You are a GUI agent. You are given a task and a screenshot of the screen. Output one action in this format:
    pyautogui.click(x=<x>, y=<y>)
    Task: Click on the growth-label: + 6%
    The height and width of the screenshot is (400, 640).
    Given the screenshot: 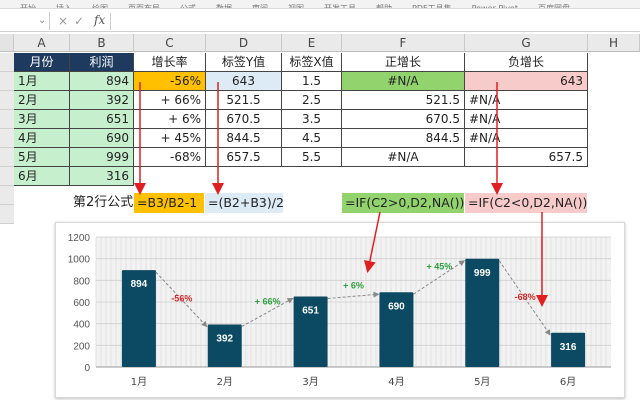 What is the action you would take?
    pyautogui.click(x=353, y=285)
    